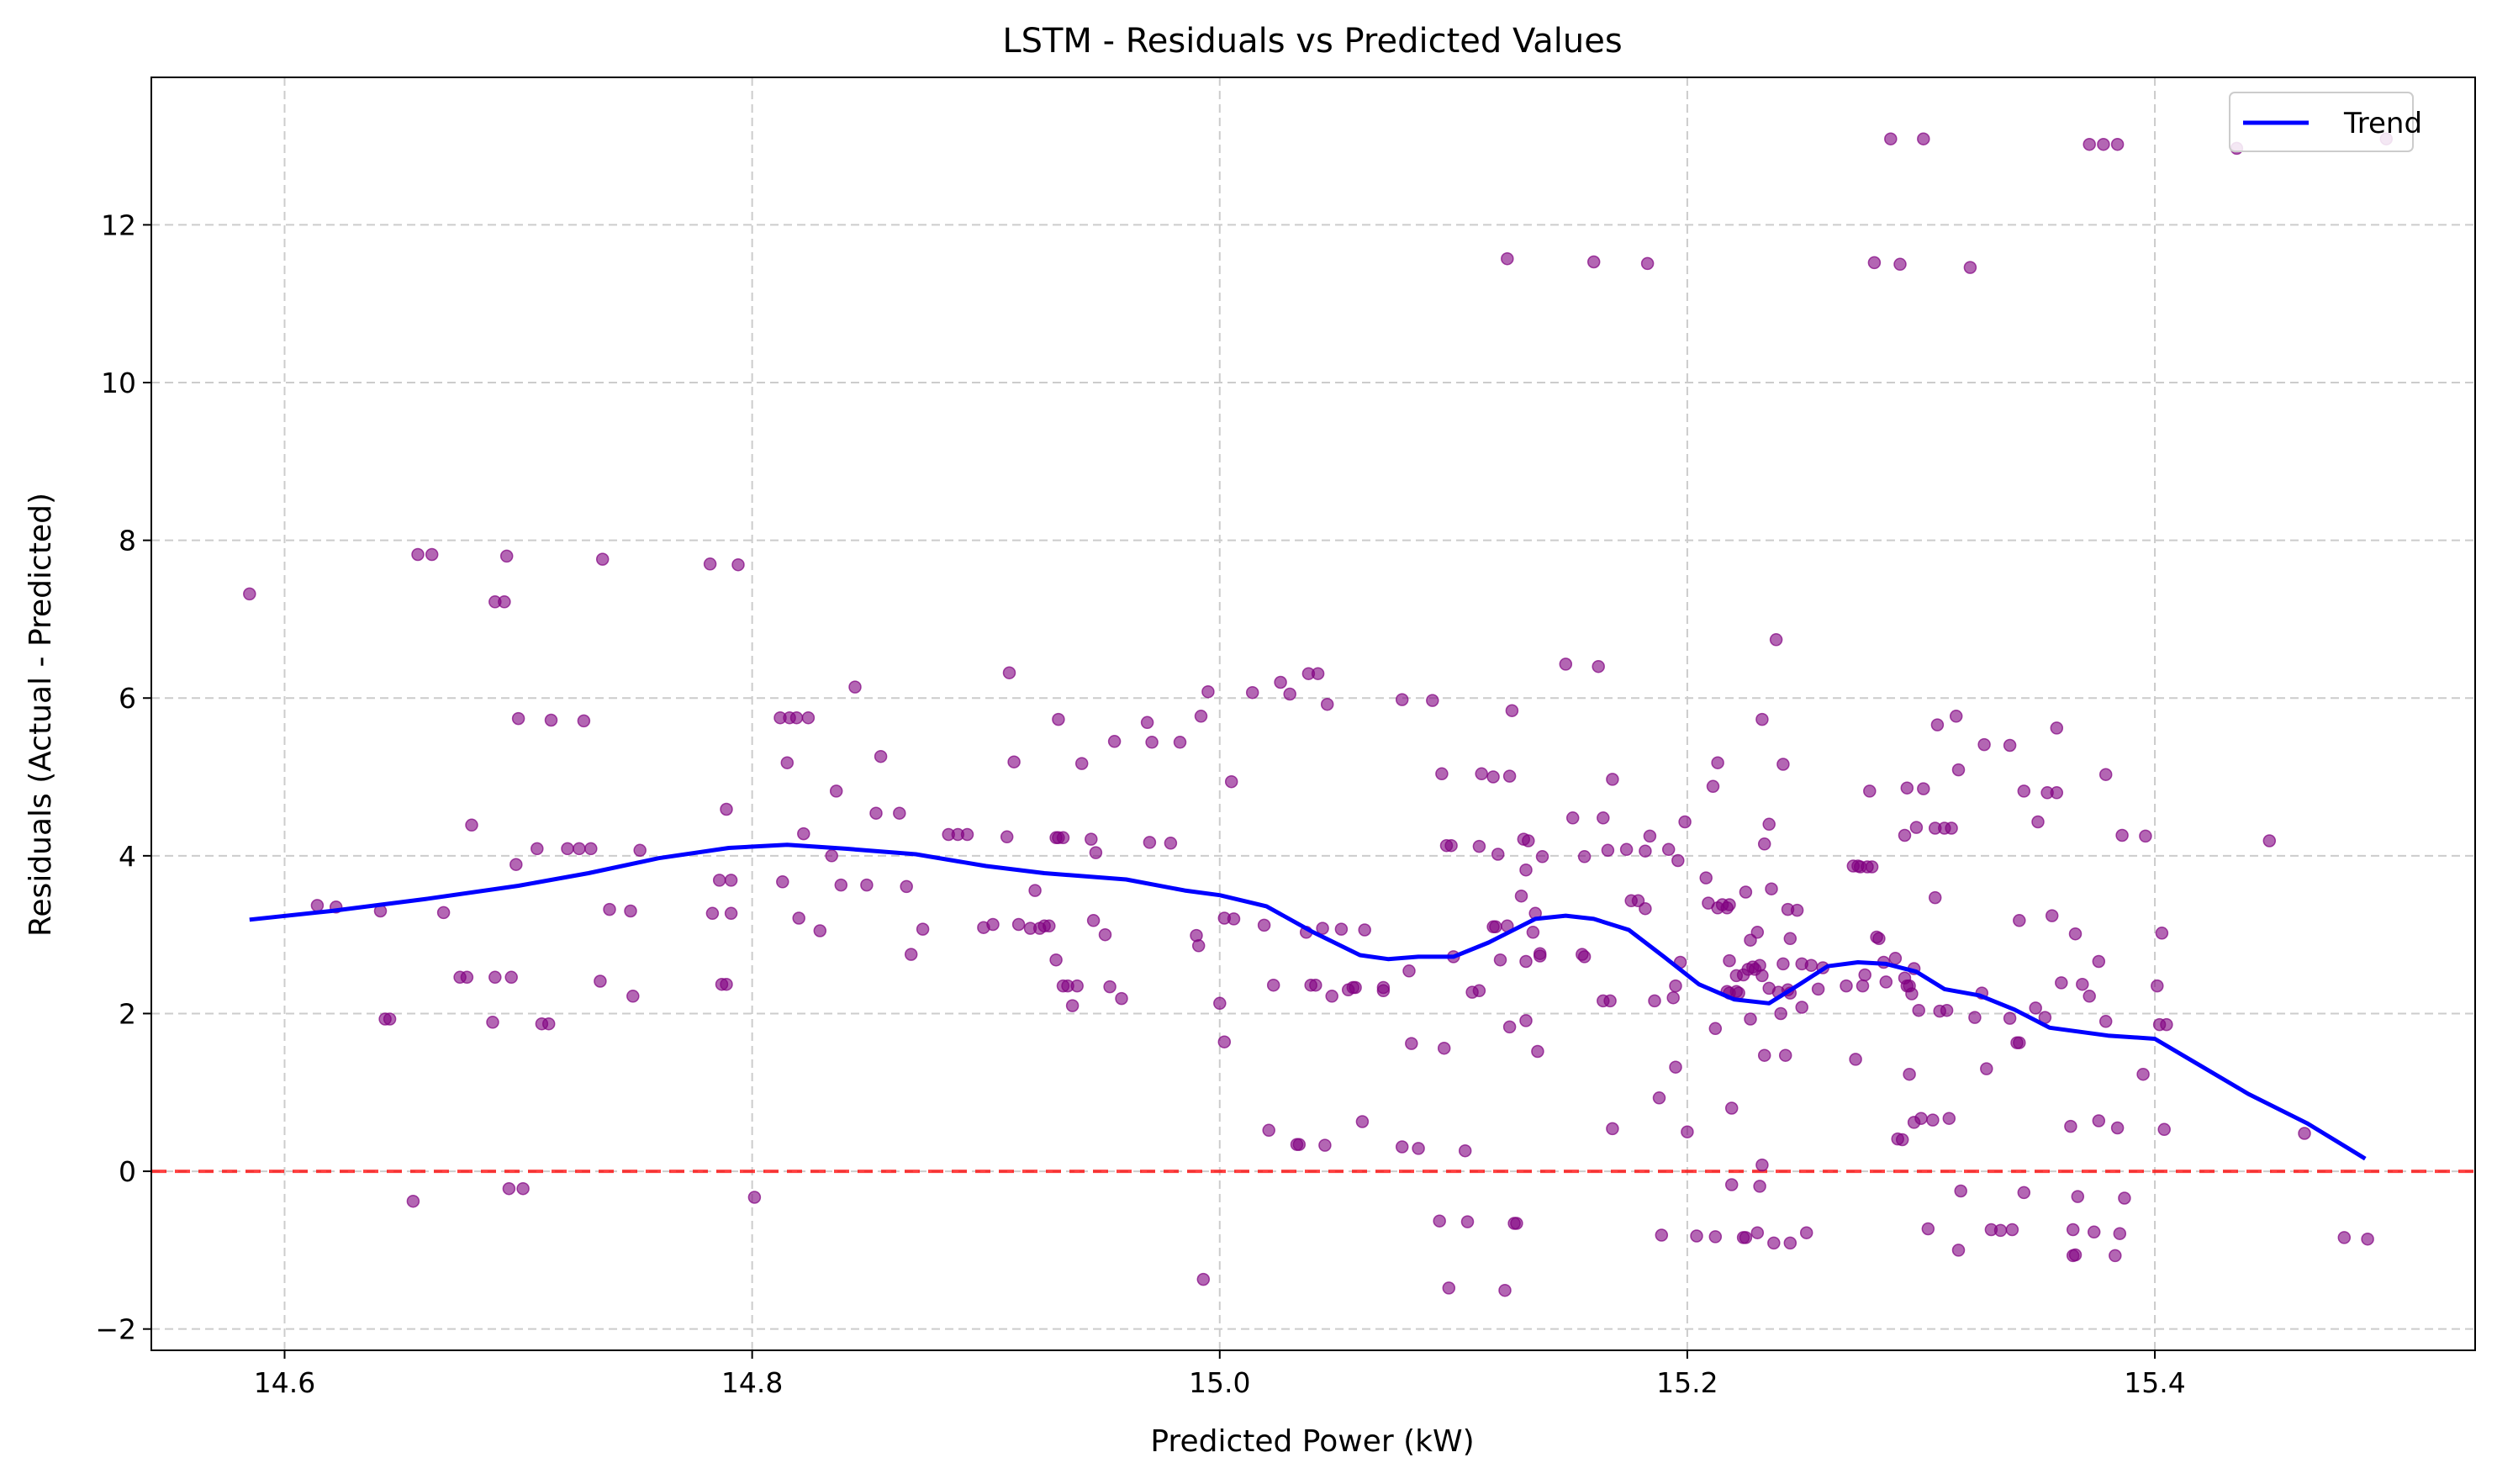 This screenshot has height=1484, width=2497. What do you see at coordinates (41, 715) in the screenshot?
I see `y-axis-label: Residuals (Actual - Predicted)` at bounding box center [41, 715].